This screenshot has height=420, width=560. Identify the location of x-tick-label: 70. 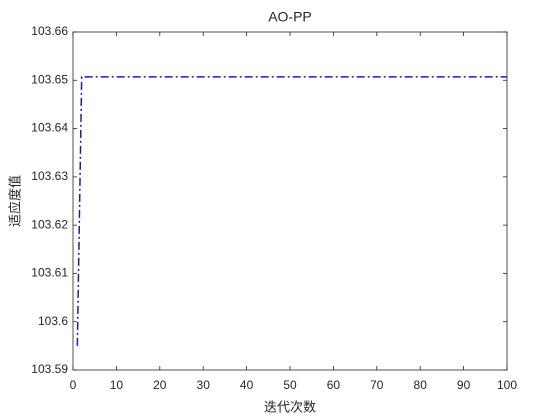
(377, 385).